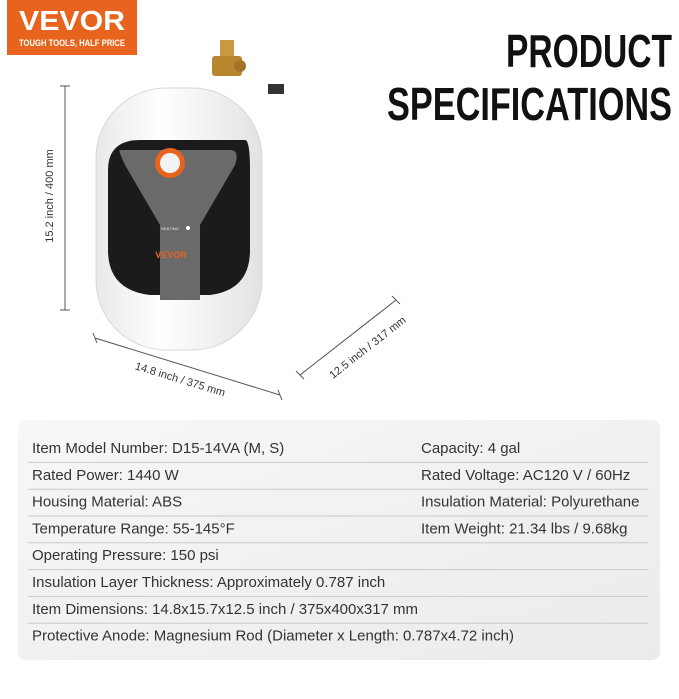 The height and width of the screenshot is (699, 679). Describe the element at coordinates (525, 475) in the screenshot. I see `spec-cell: Rated Voltage: AC120 V / 60Hz` at that location.